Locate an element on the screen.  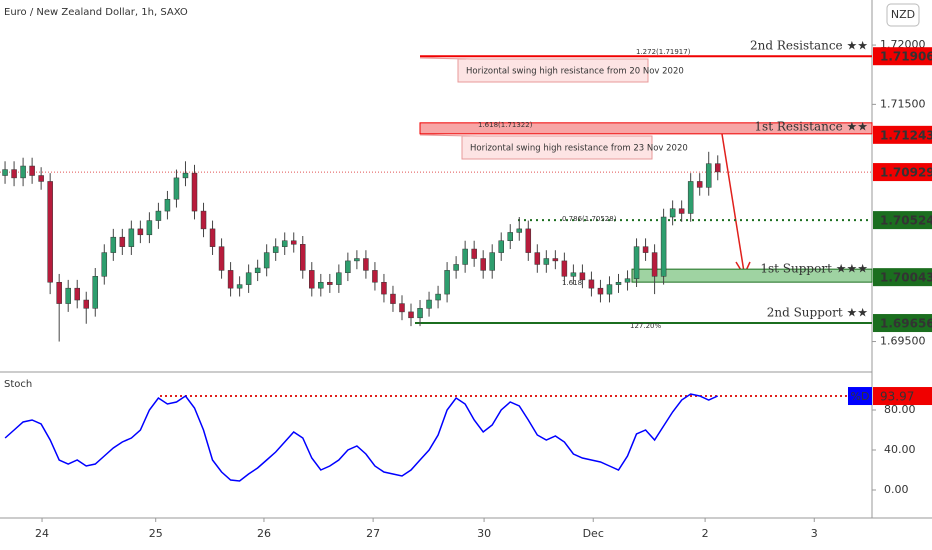
fib-label: 1.618 is located at coordinates (572, 283).